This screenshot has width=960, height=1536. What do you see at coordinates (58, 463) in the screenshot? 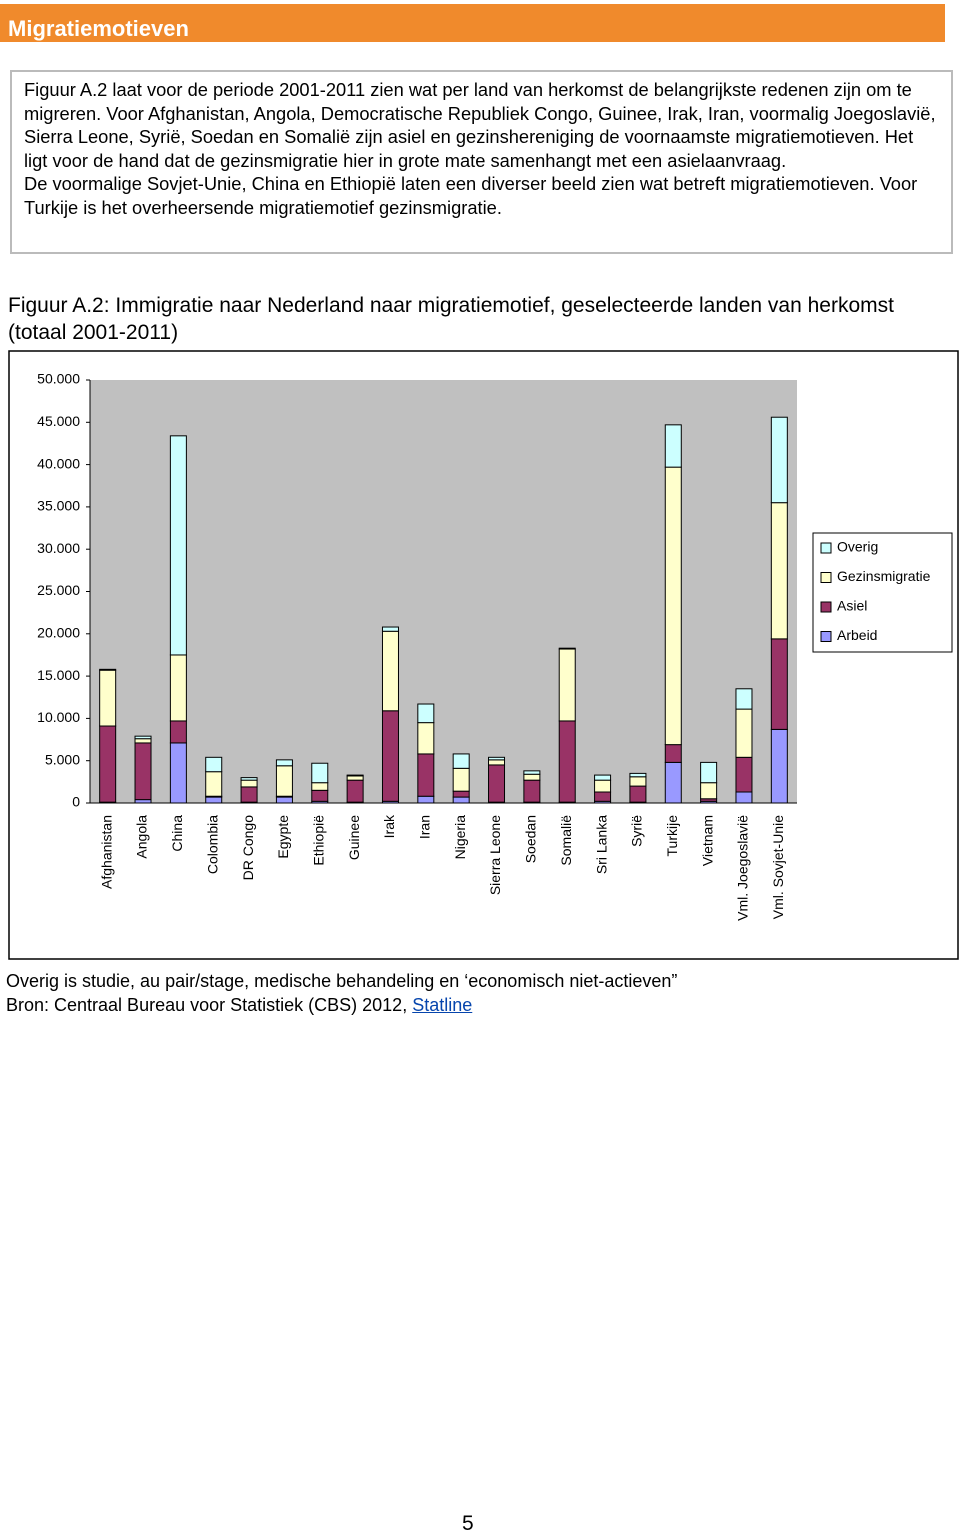
I see `y-tick-label: 40.000` at bounding box center [58, 463].